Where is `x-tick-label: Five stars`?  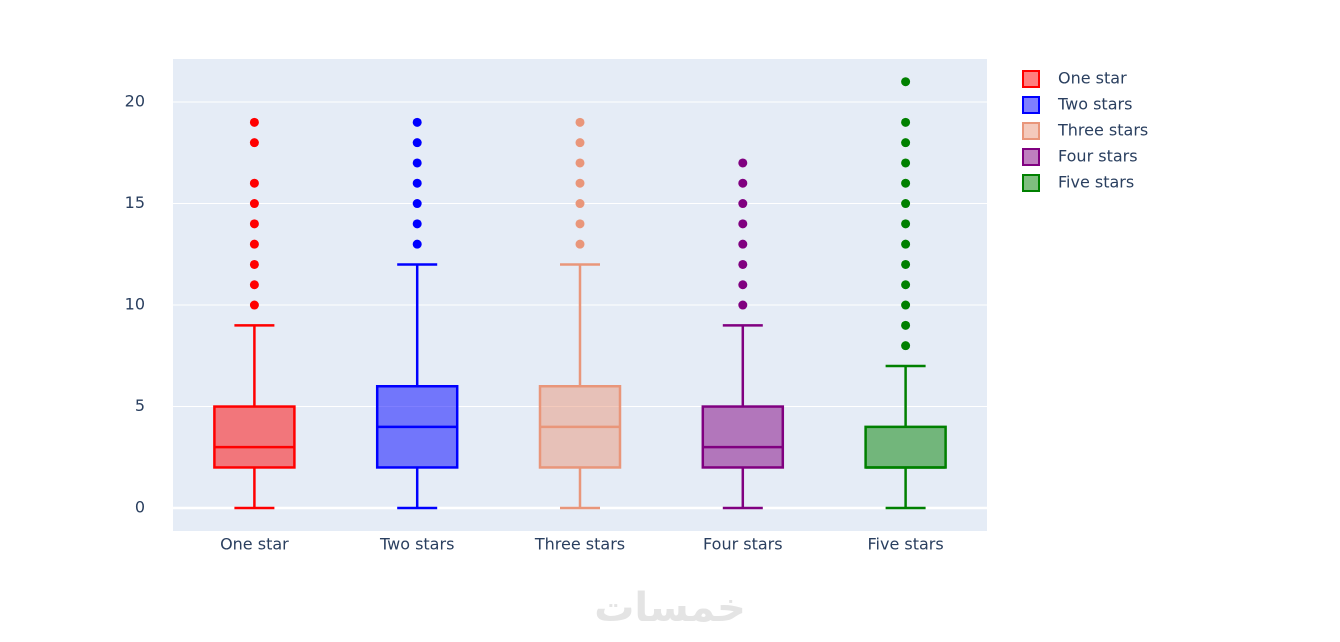 x-tick-label: Five stars is located at coordinates (905, 544).